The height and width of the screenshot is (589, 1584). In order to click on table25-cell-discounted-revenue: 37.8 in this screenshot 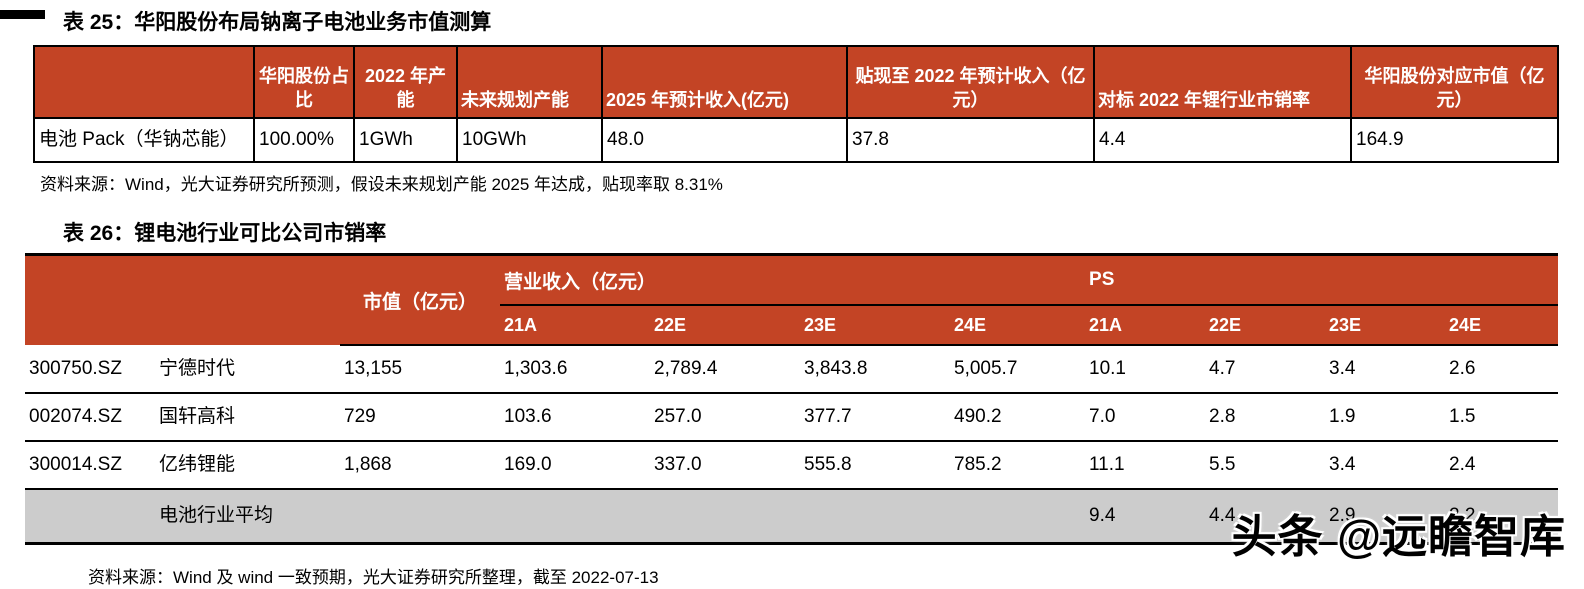, I will do `click(970, 140)`.